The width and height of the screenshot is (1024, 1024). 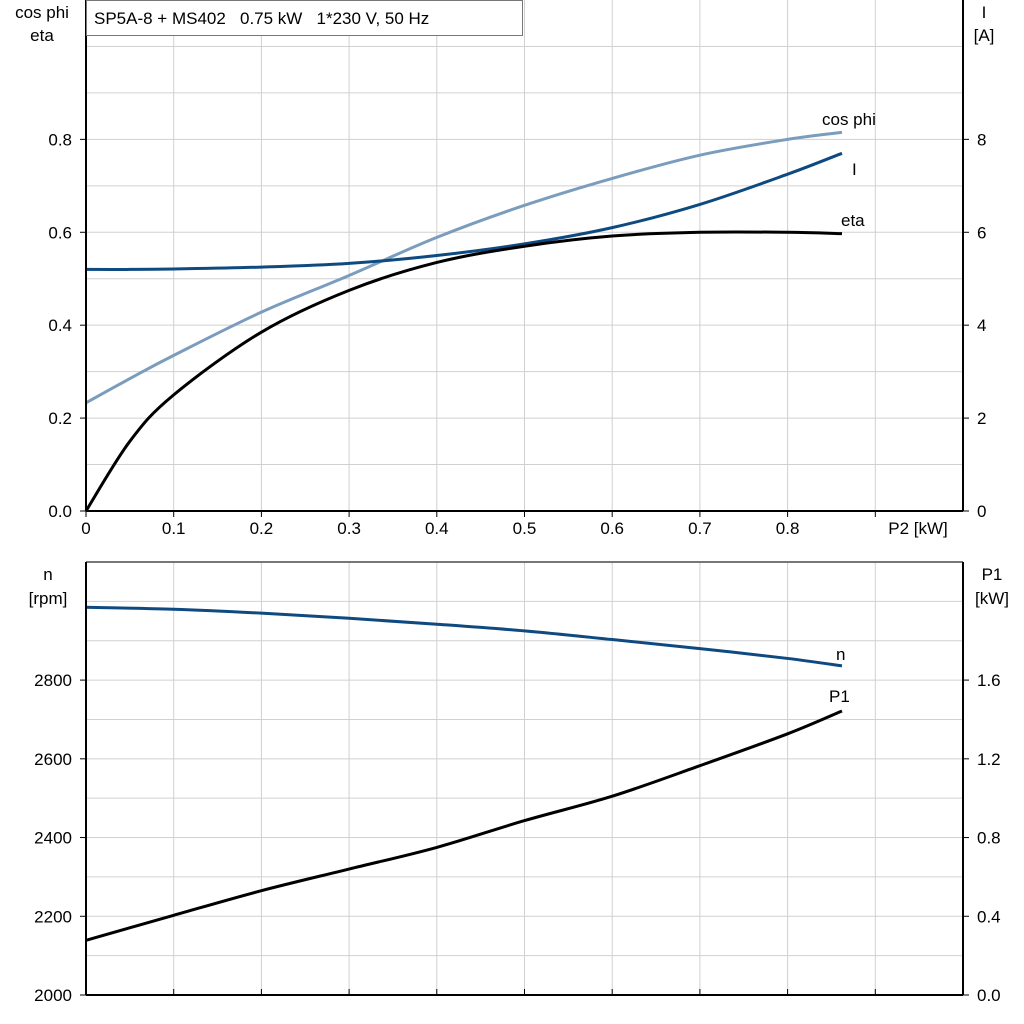 I want to click on y-right-tick-label: 8, so click(x=981, y=139).